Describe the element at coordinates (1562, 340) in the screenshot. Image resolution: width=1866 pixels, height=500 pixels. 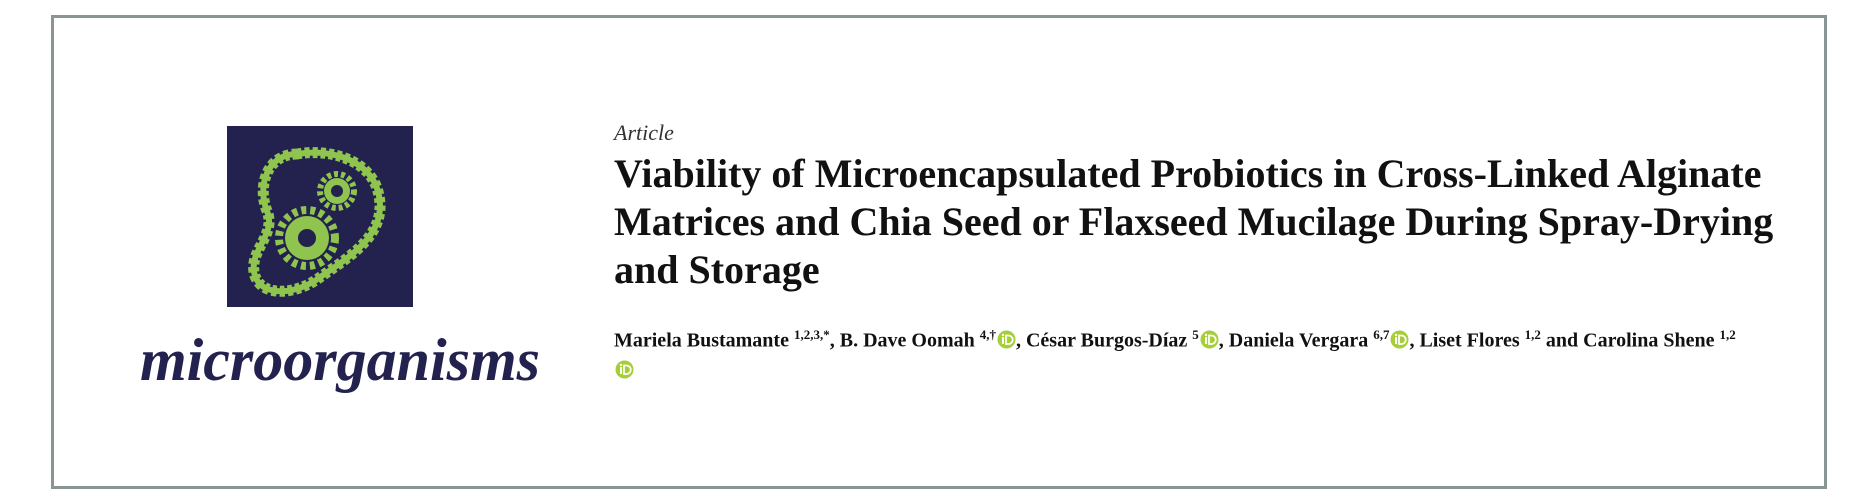
I see `conjunction: and` at that location.